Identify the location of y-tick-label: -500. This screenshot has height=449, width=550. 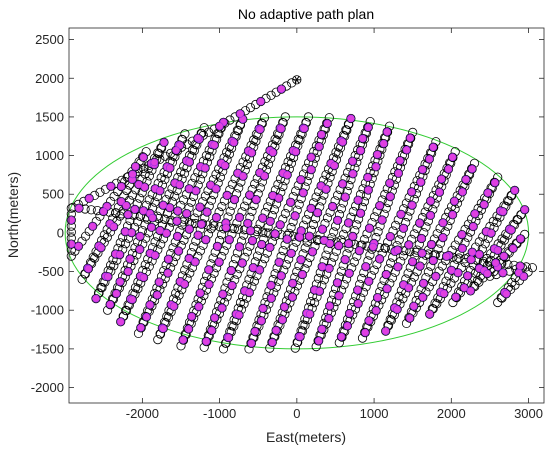
(51, 271).